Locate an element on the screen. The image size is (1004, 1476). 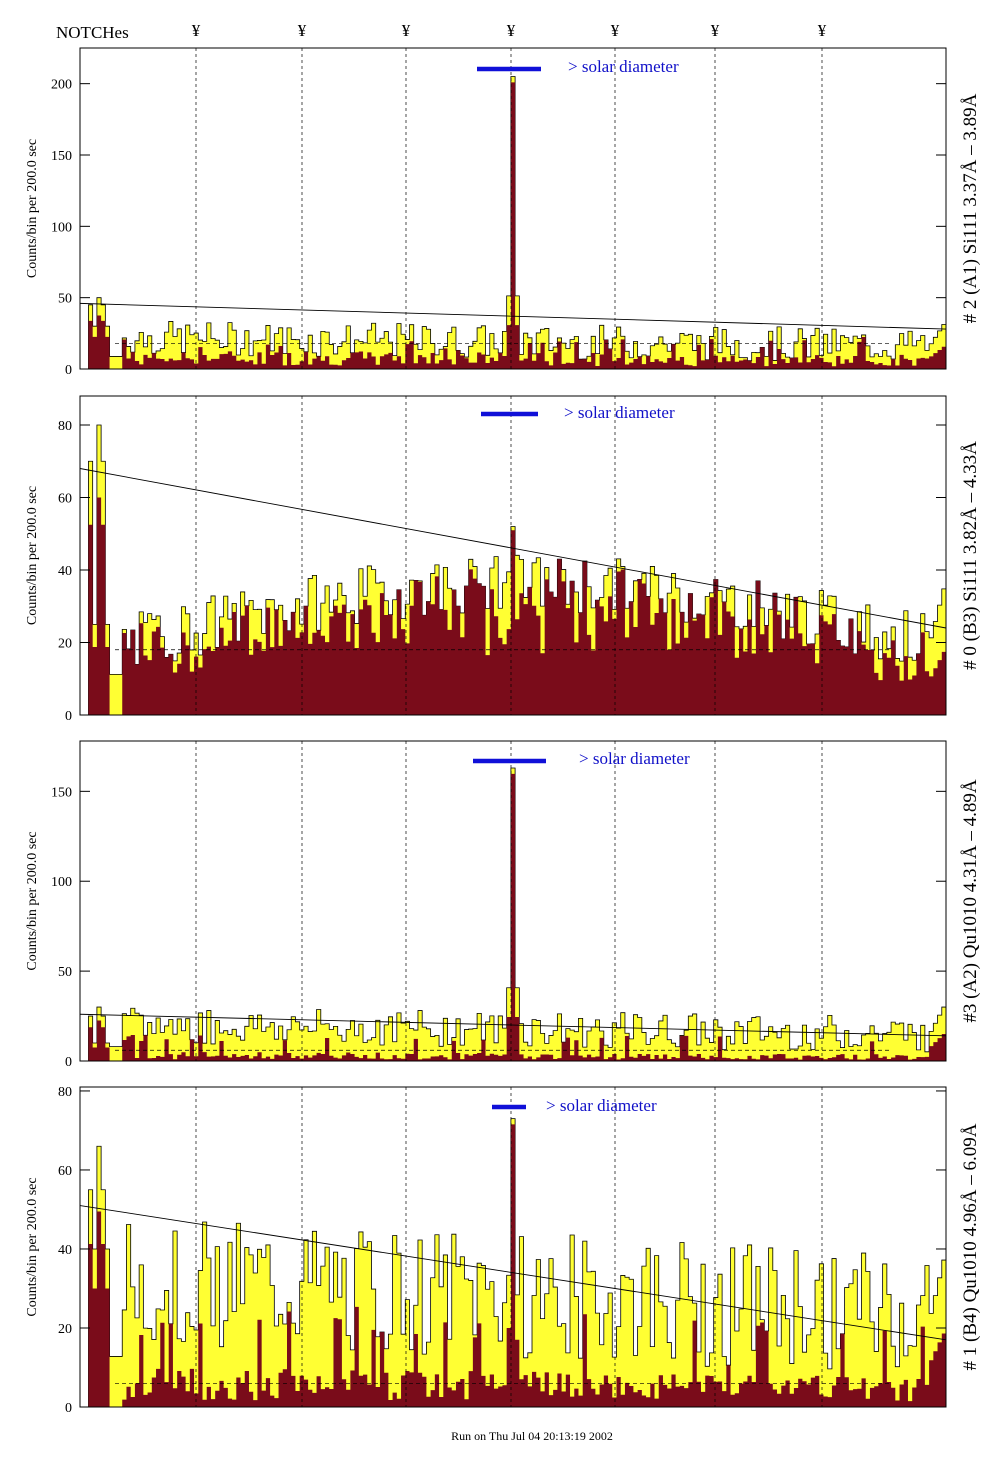
run-timestamp: Run on Thu Jul 04 20:13:19 2002 is located at coordinates (532, 1436).